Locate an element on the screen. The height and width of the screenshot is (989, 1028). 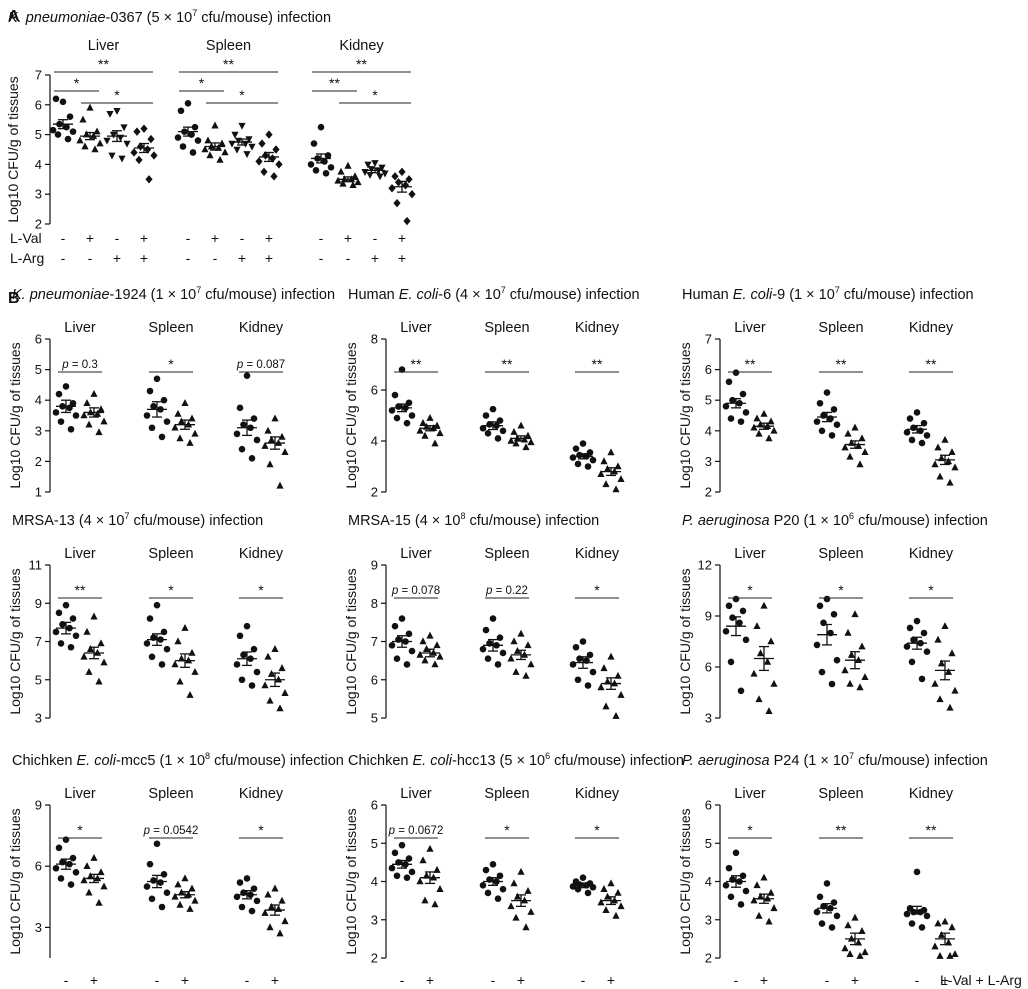
organ-group-liver: Liver p = 0.0672 - + is located at coordinates (416, 887).